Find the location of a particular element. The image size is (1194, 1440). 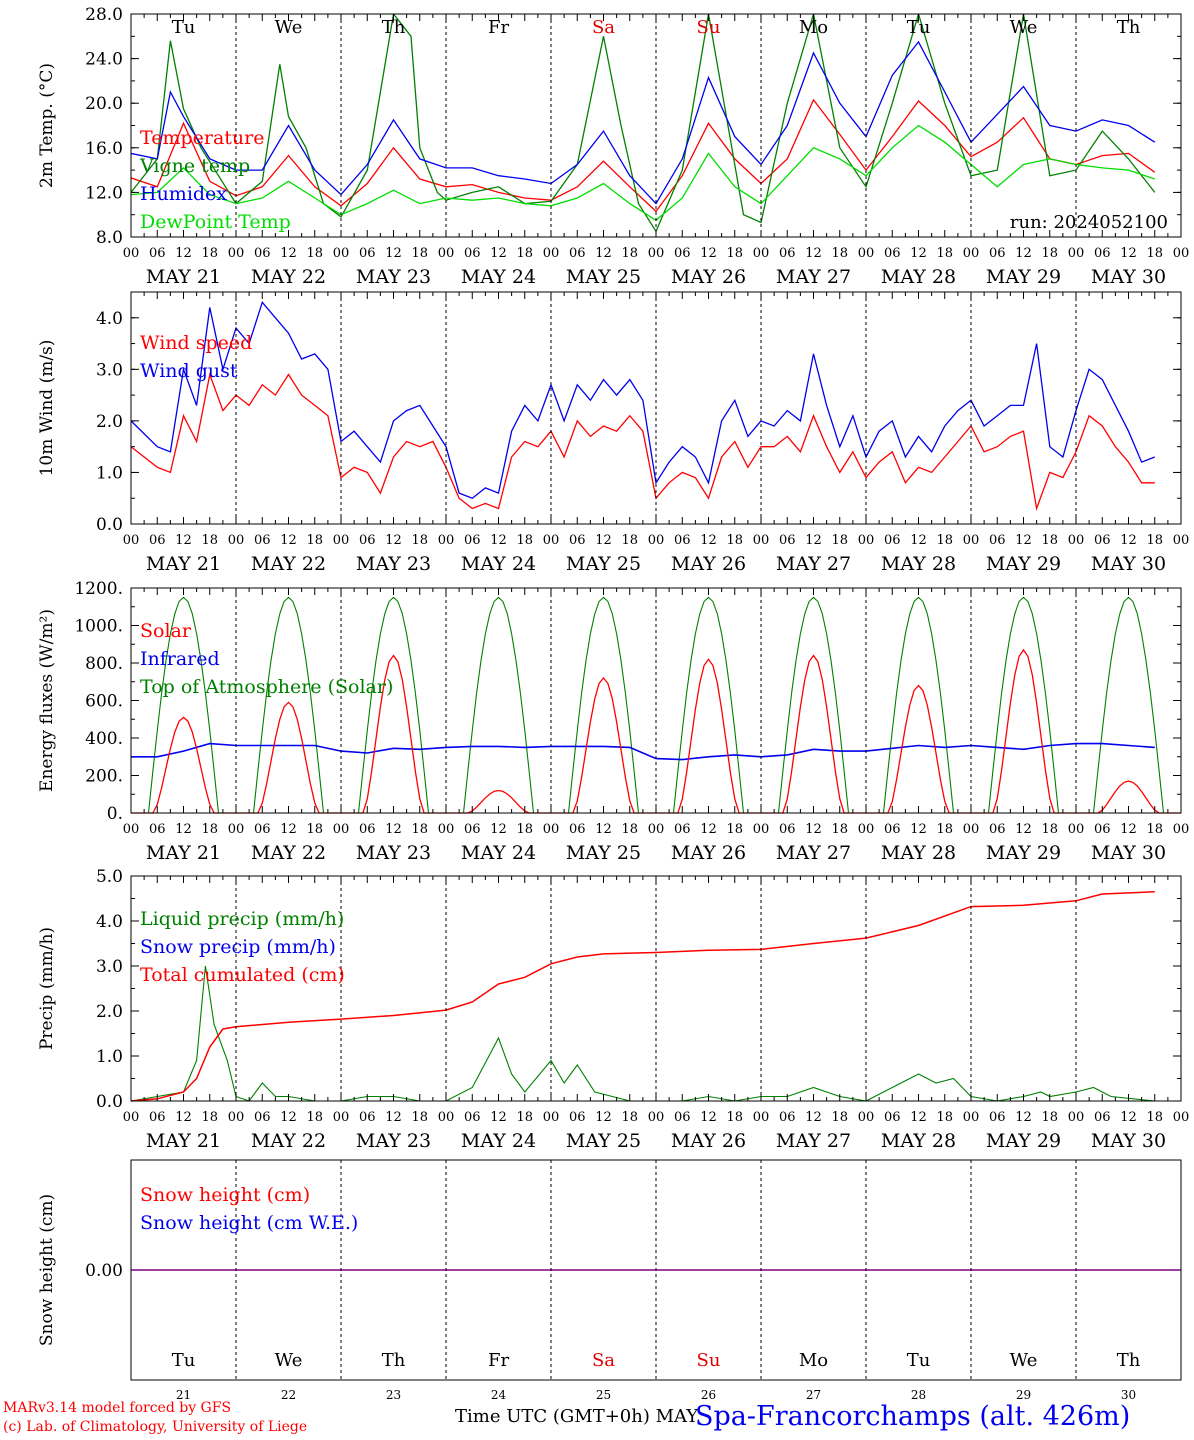

legend-entry: Temperature is located at coordinates (202, 138).